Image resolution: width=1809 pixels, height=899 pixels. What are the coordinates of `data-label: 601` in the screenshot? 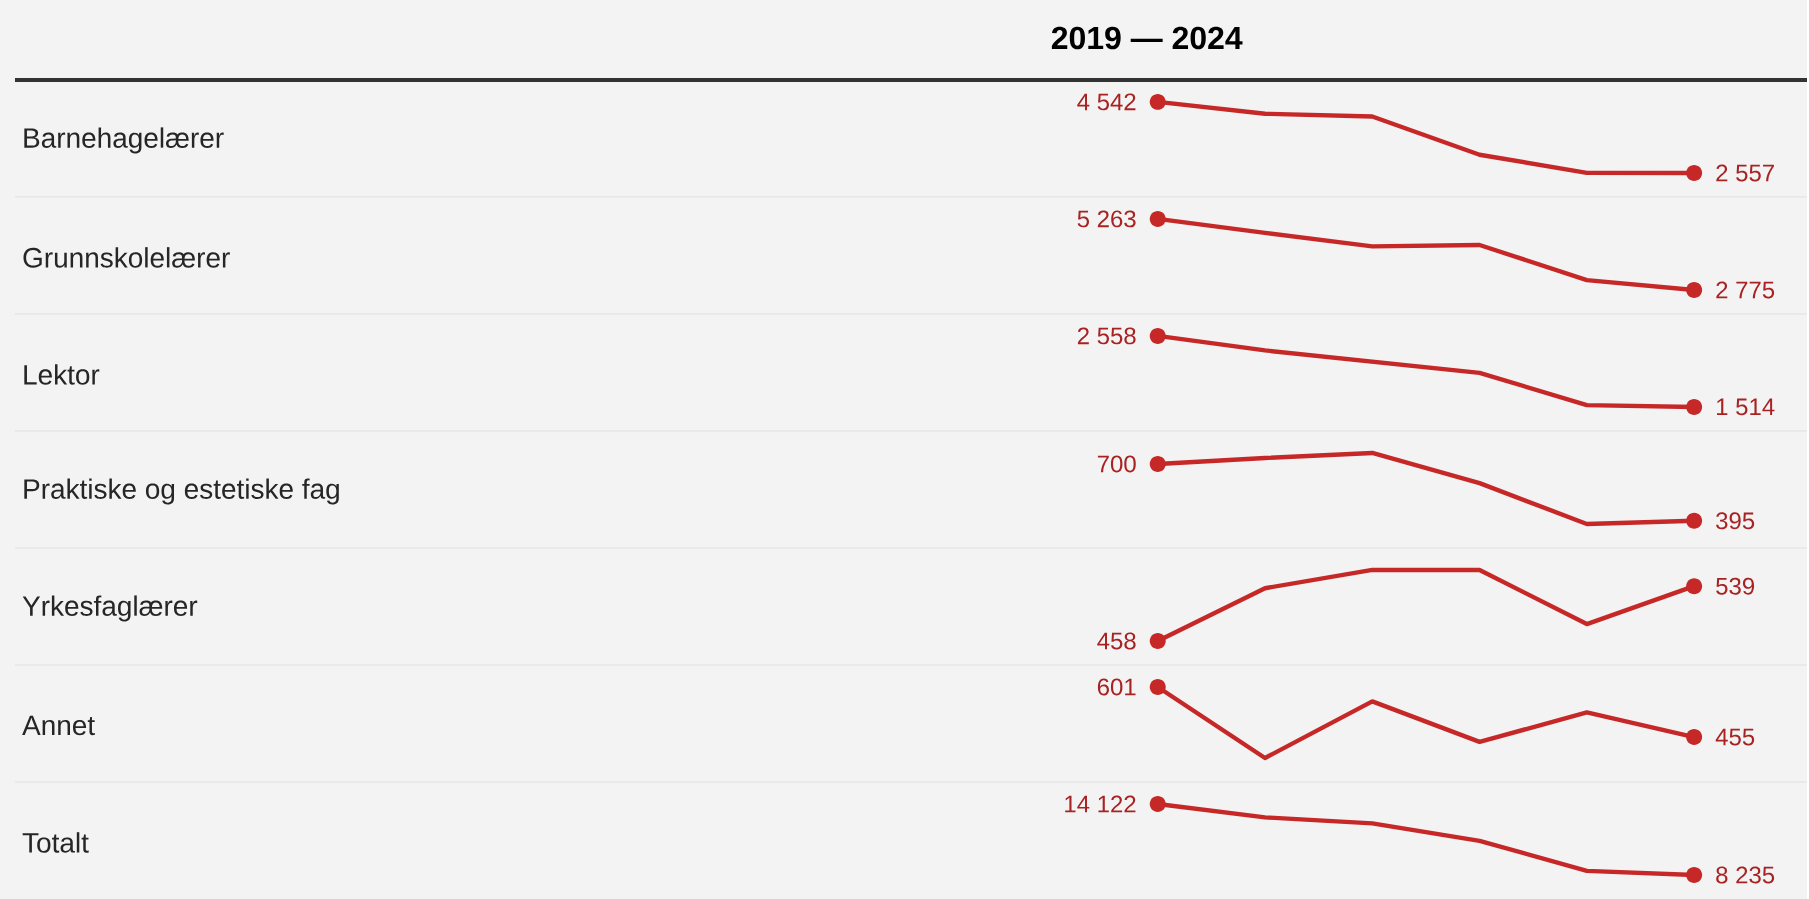 It's located at (1116, 687).